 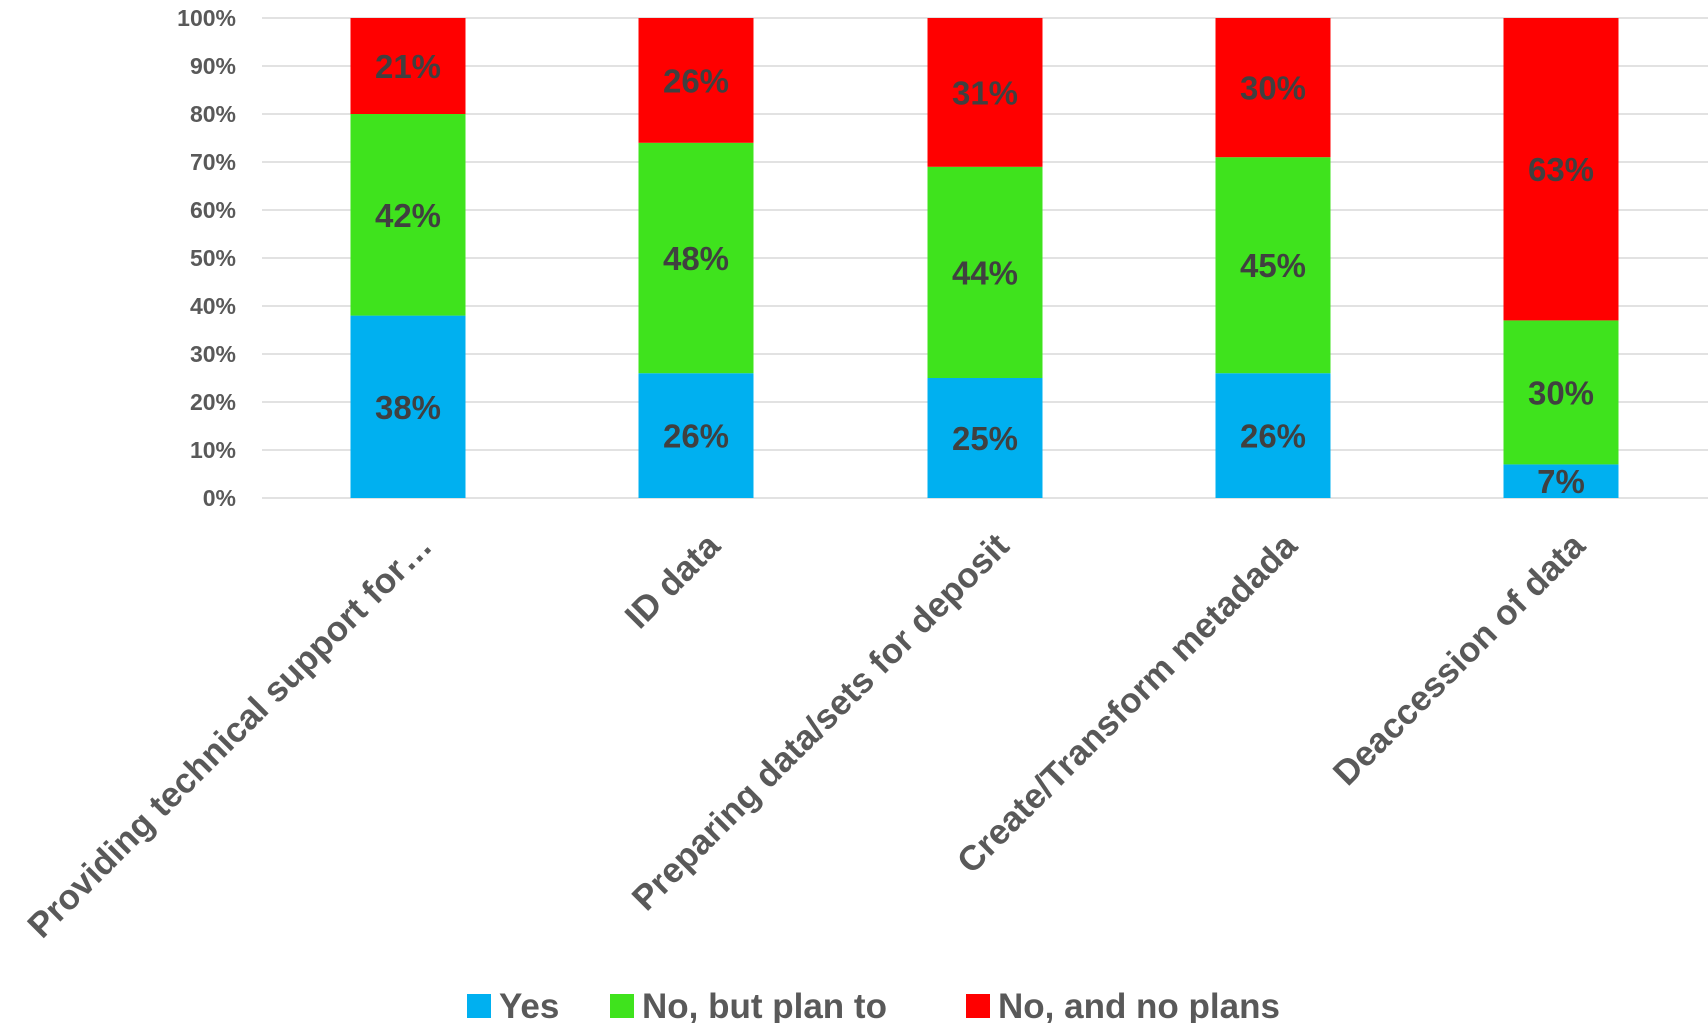 I want to click on y-tick-label: 50%, so click(x=213, y=258).